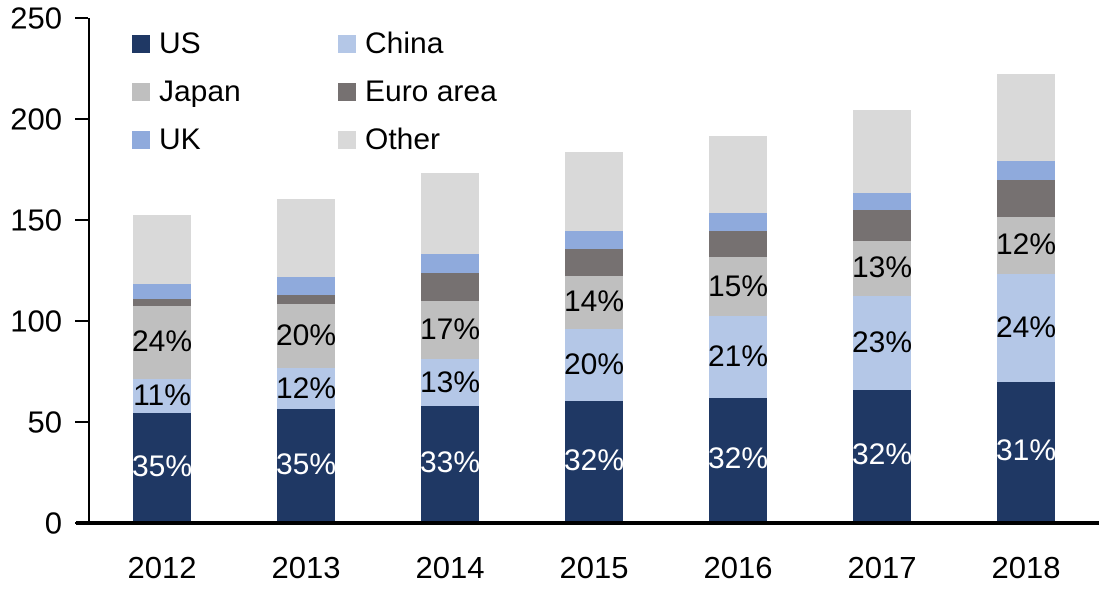 The height and width of the screenshot is (598, 1102). What do you see at coordinates (162, 567) in the screenshot?
I see `x-axis-label-2012: 2012` at bounding box center [162, 567].